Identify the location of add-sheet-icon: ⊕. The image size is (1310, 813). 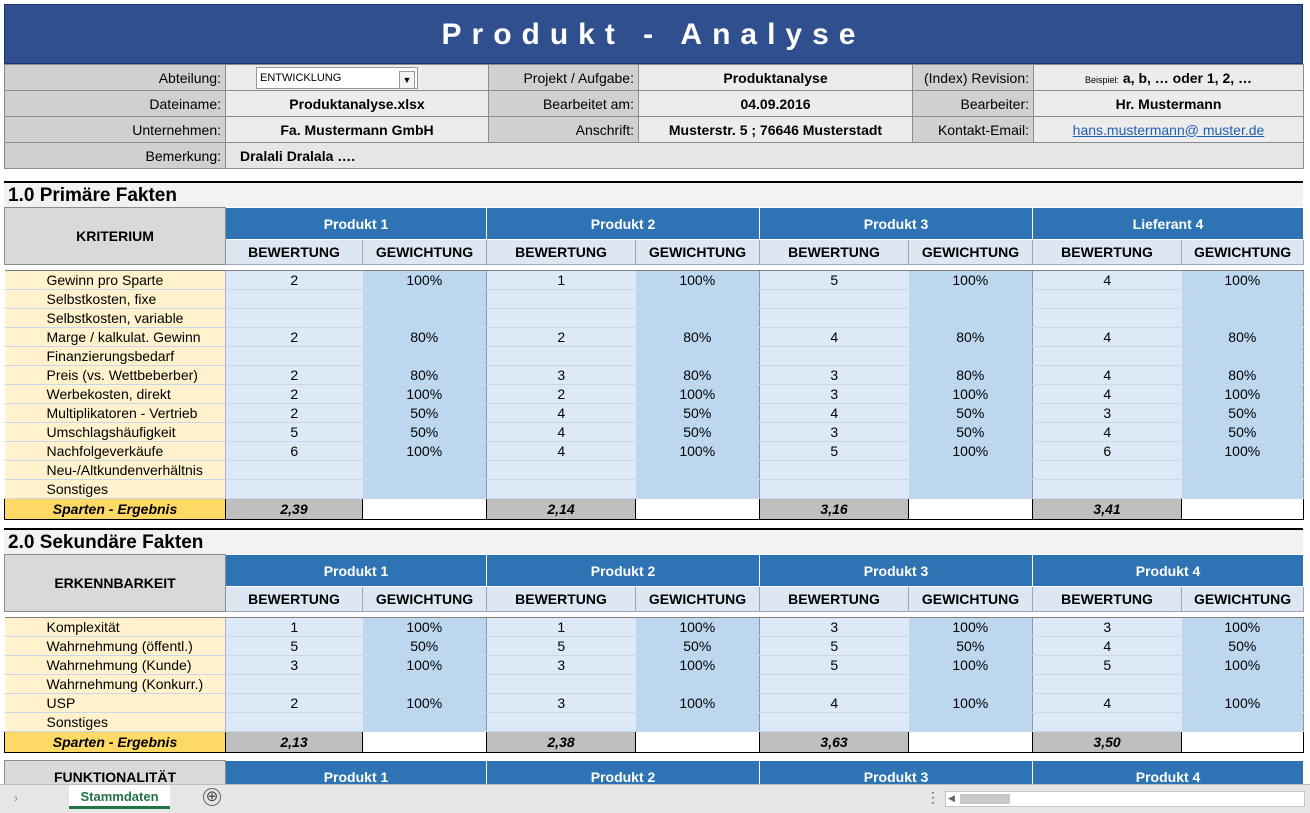
(212, 797).